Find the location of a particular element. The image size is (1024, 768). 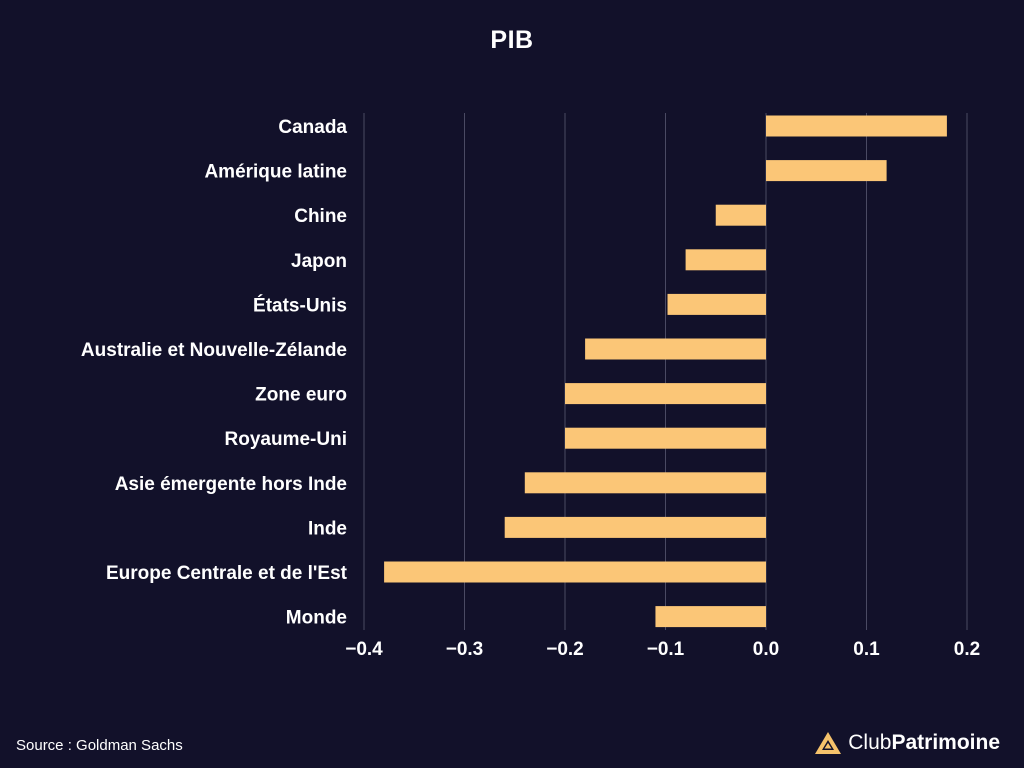

category-label: Asie émergente hors Inde is located at coordinates (231, 484).